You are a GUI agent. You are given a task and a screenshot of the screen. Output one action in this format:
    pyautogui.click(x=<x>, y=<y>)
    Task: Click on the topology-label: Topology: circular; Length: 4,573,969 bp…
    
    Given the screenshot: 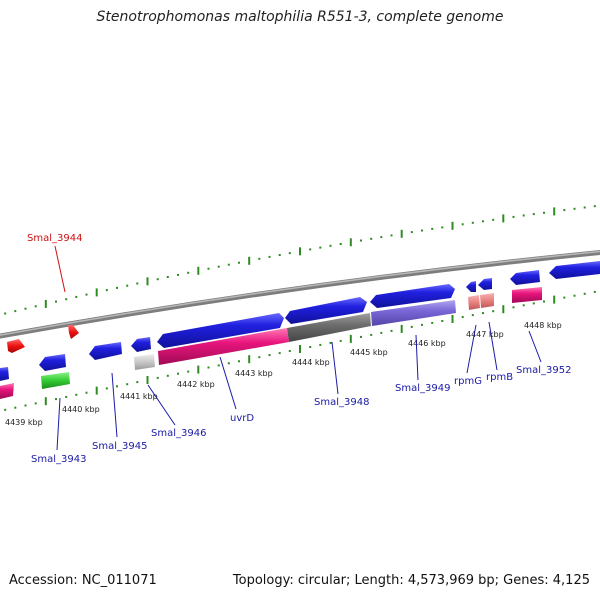 What is the action you would take?
    pyautogui.click(x=411, y=580)
    